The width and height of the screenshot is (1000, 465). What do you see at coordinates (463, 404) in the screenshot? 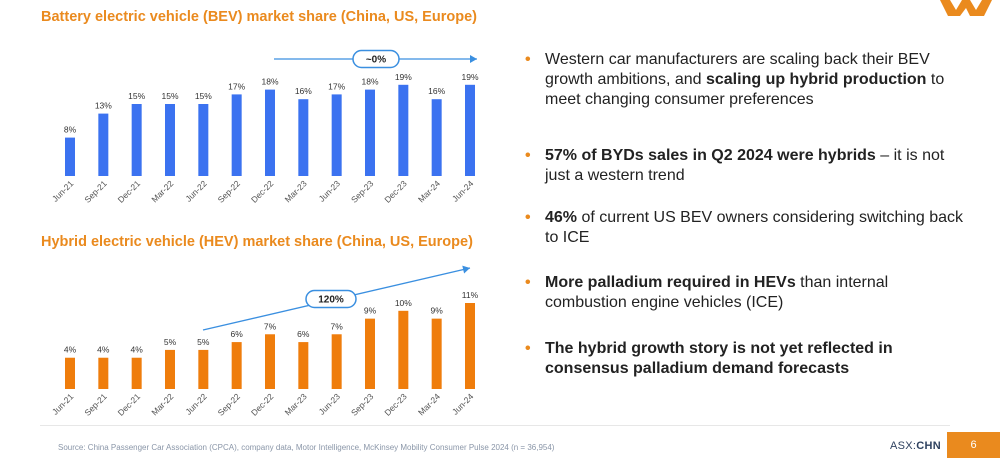
I see `x-tick-label: Jun-24` at bounding box center [463, 404].